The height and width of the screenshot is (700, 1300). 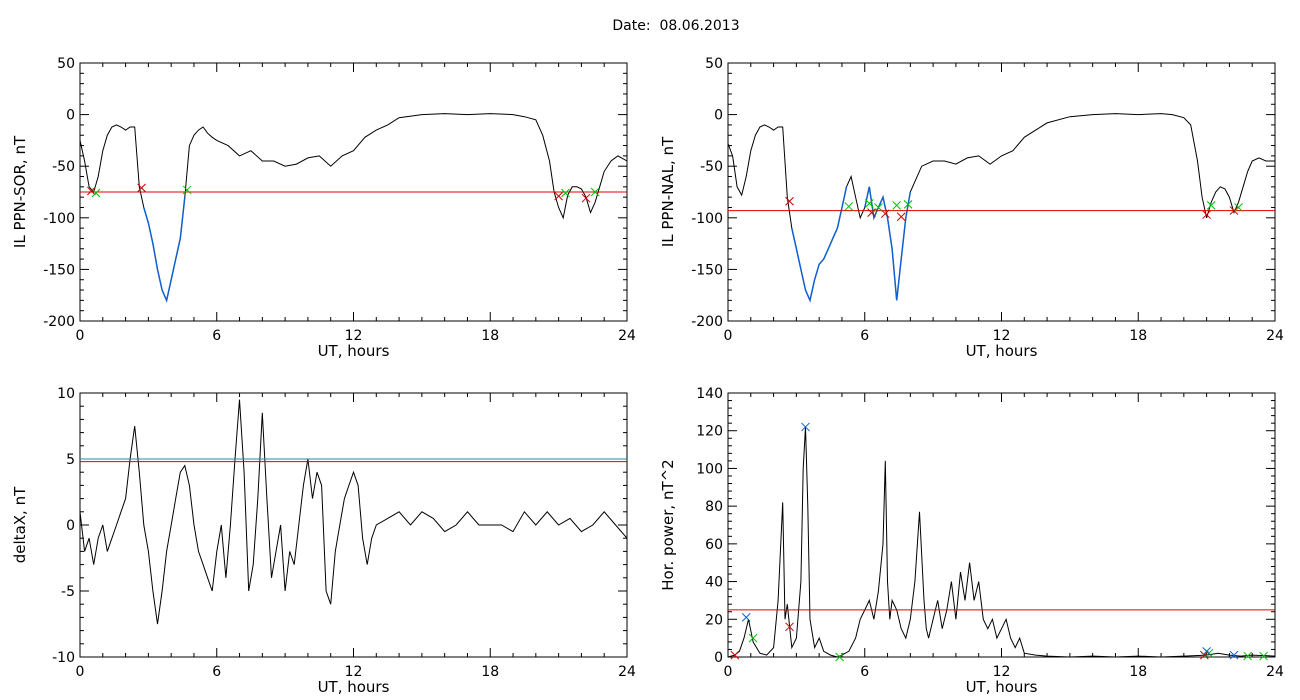 What do you see at coordinates (714, 507) in the screenshot?
I see `panel-4-ytick-label: 80` at bounding box center [714, 507].